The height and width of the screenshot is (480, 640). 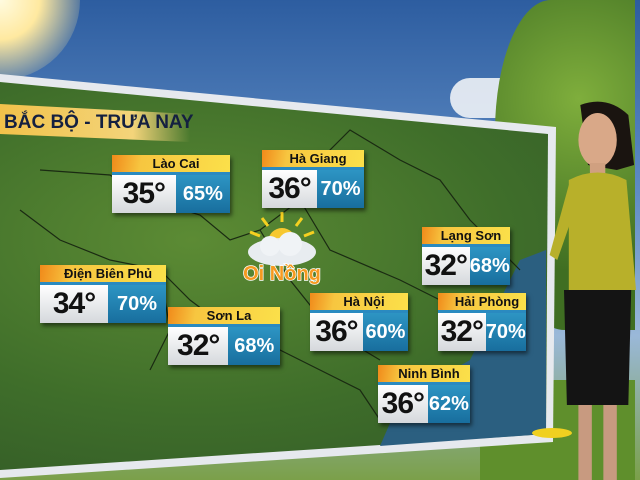 What do you see at coordinates (74, 303) in the screenshot?
I see `temperature: 34°` at bounding box center [74, 303].